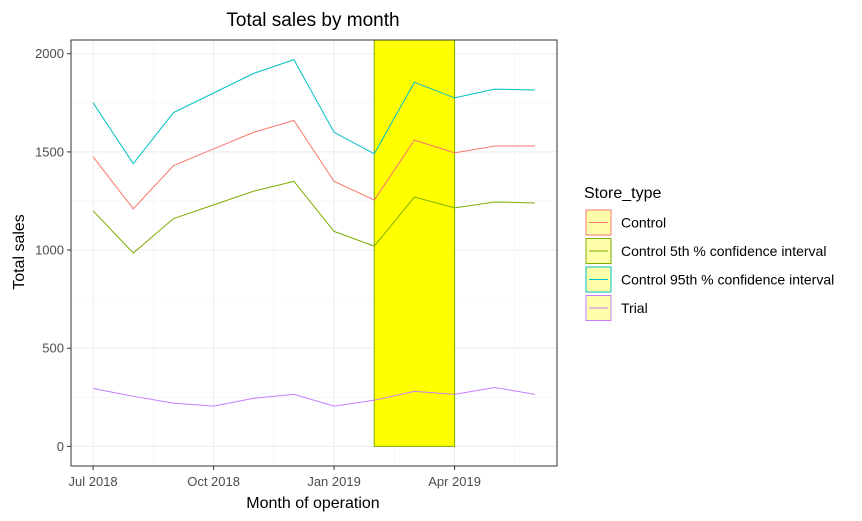 The height and width of the screenshot is (521, 862). Describe the element at coordinates (53, 348) in the screenshot. I see `y-tick-label: 500` at that location.